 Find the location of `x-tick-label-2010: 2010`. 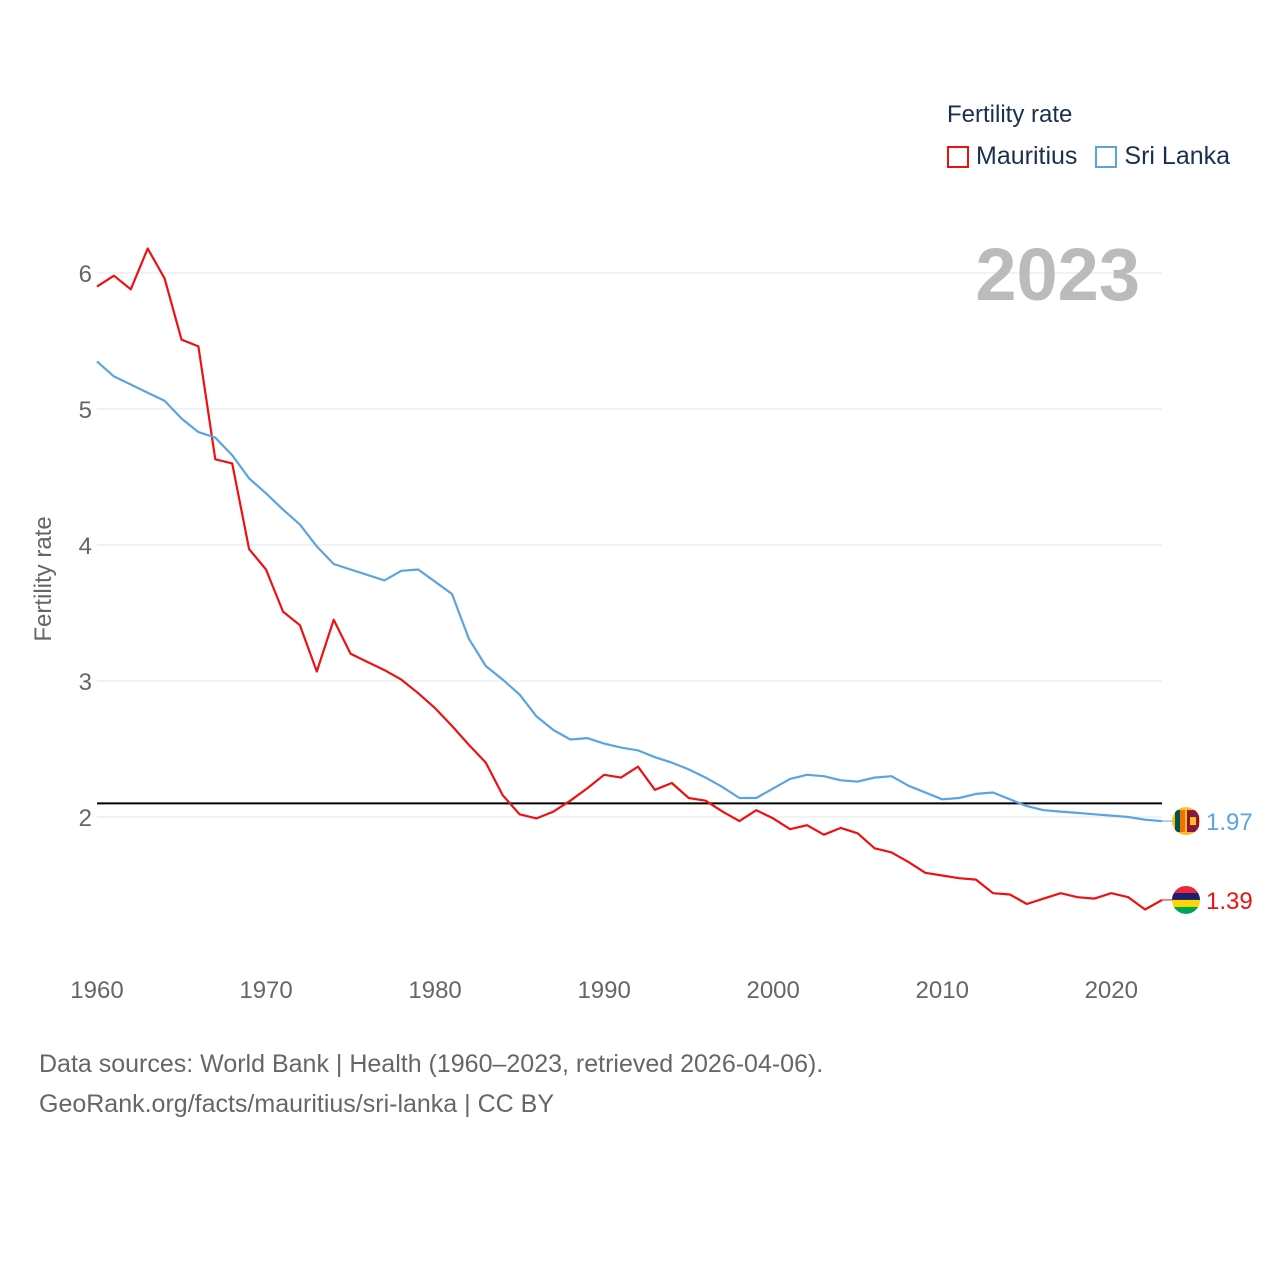

x-tick-label-2010: 2010 is located at coordinates (942, 990).